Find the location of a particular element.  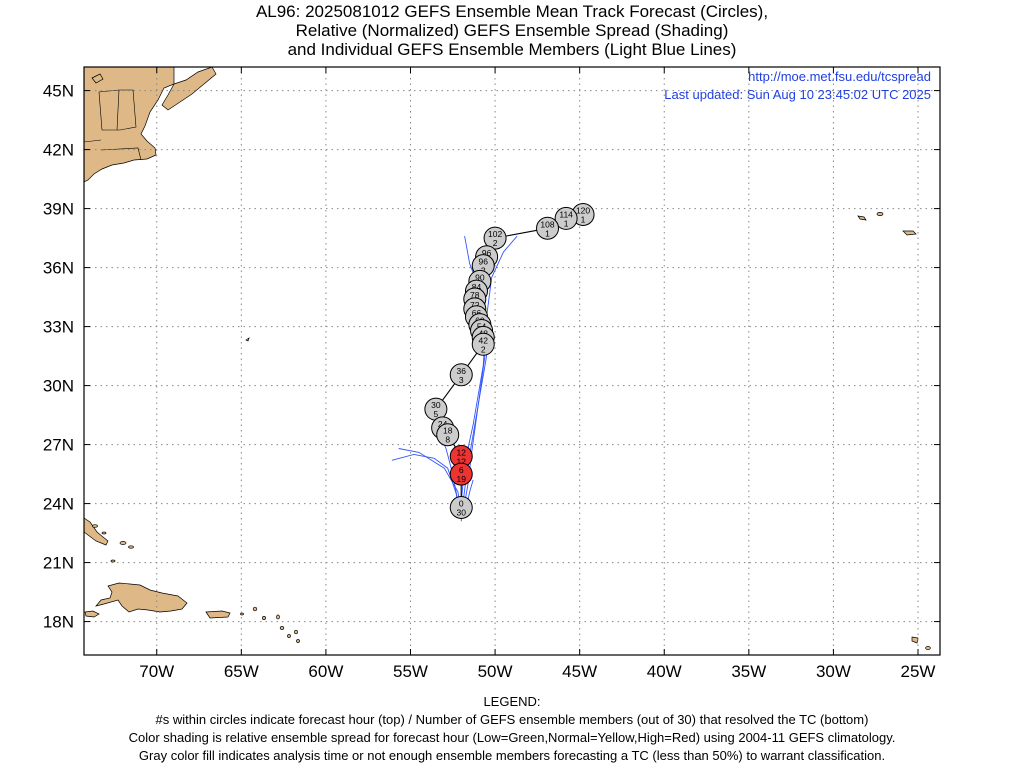

forecast-hour-label: 18 is located at coordinates (448, 431).